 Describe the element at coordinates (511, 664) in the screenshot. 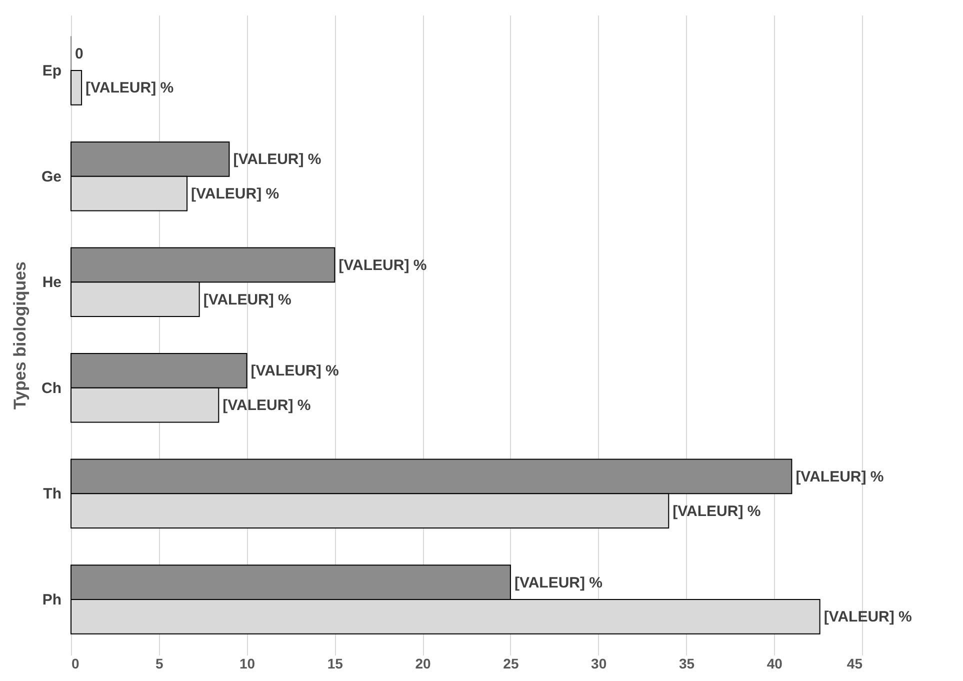

I see `x-tick-label: 25` at that location.